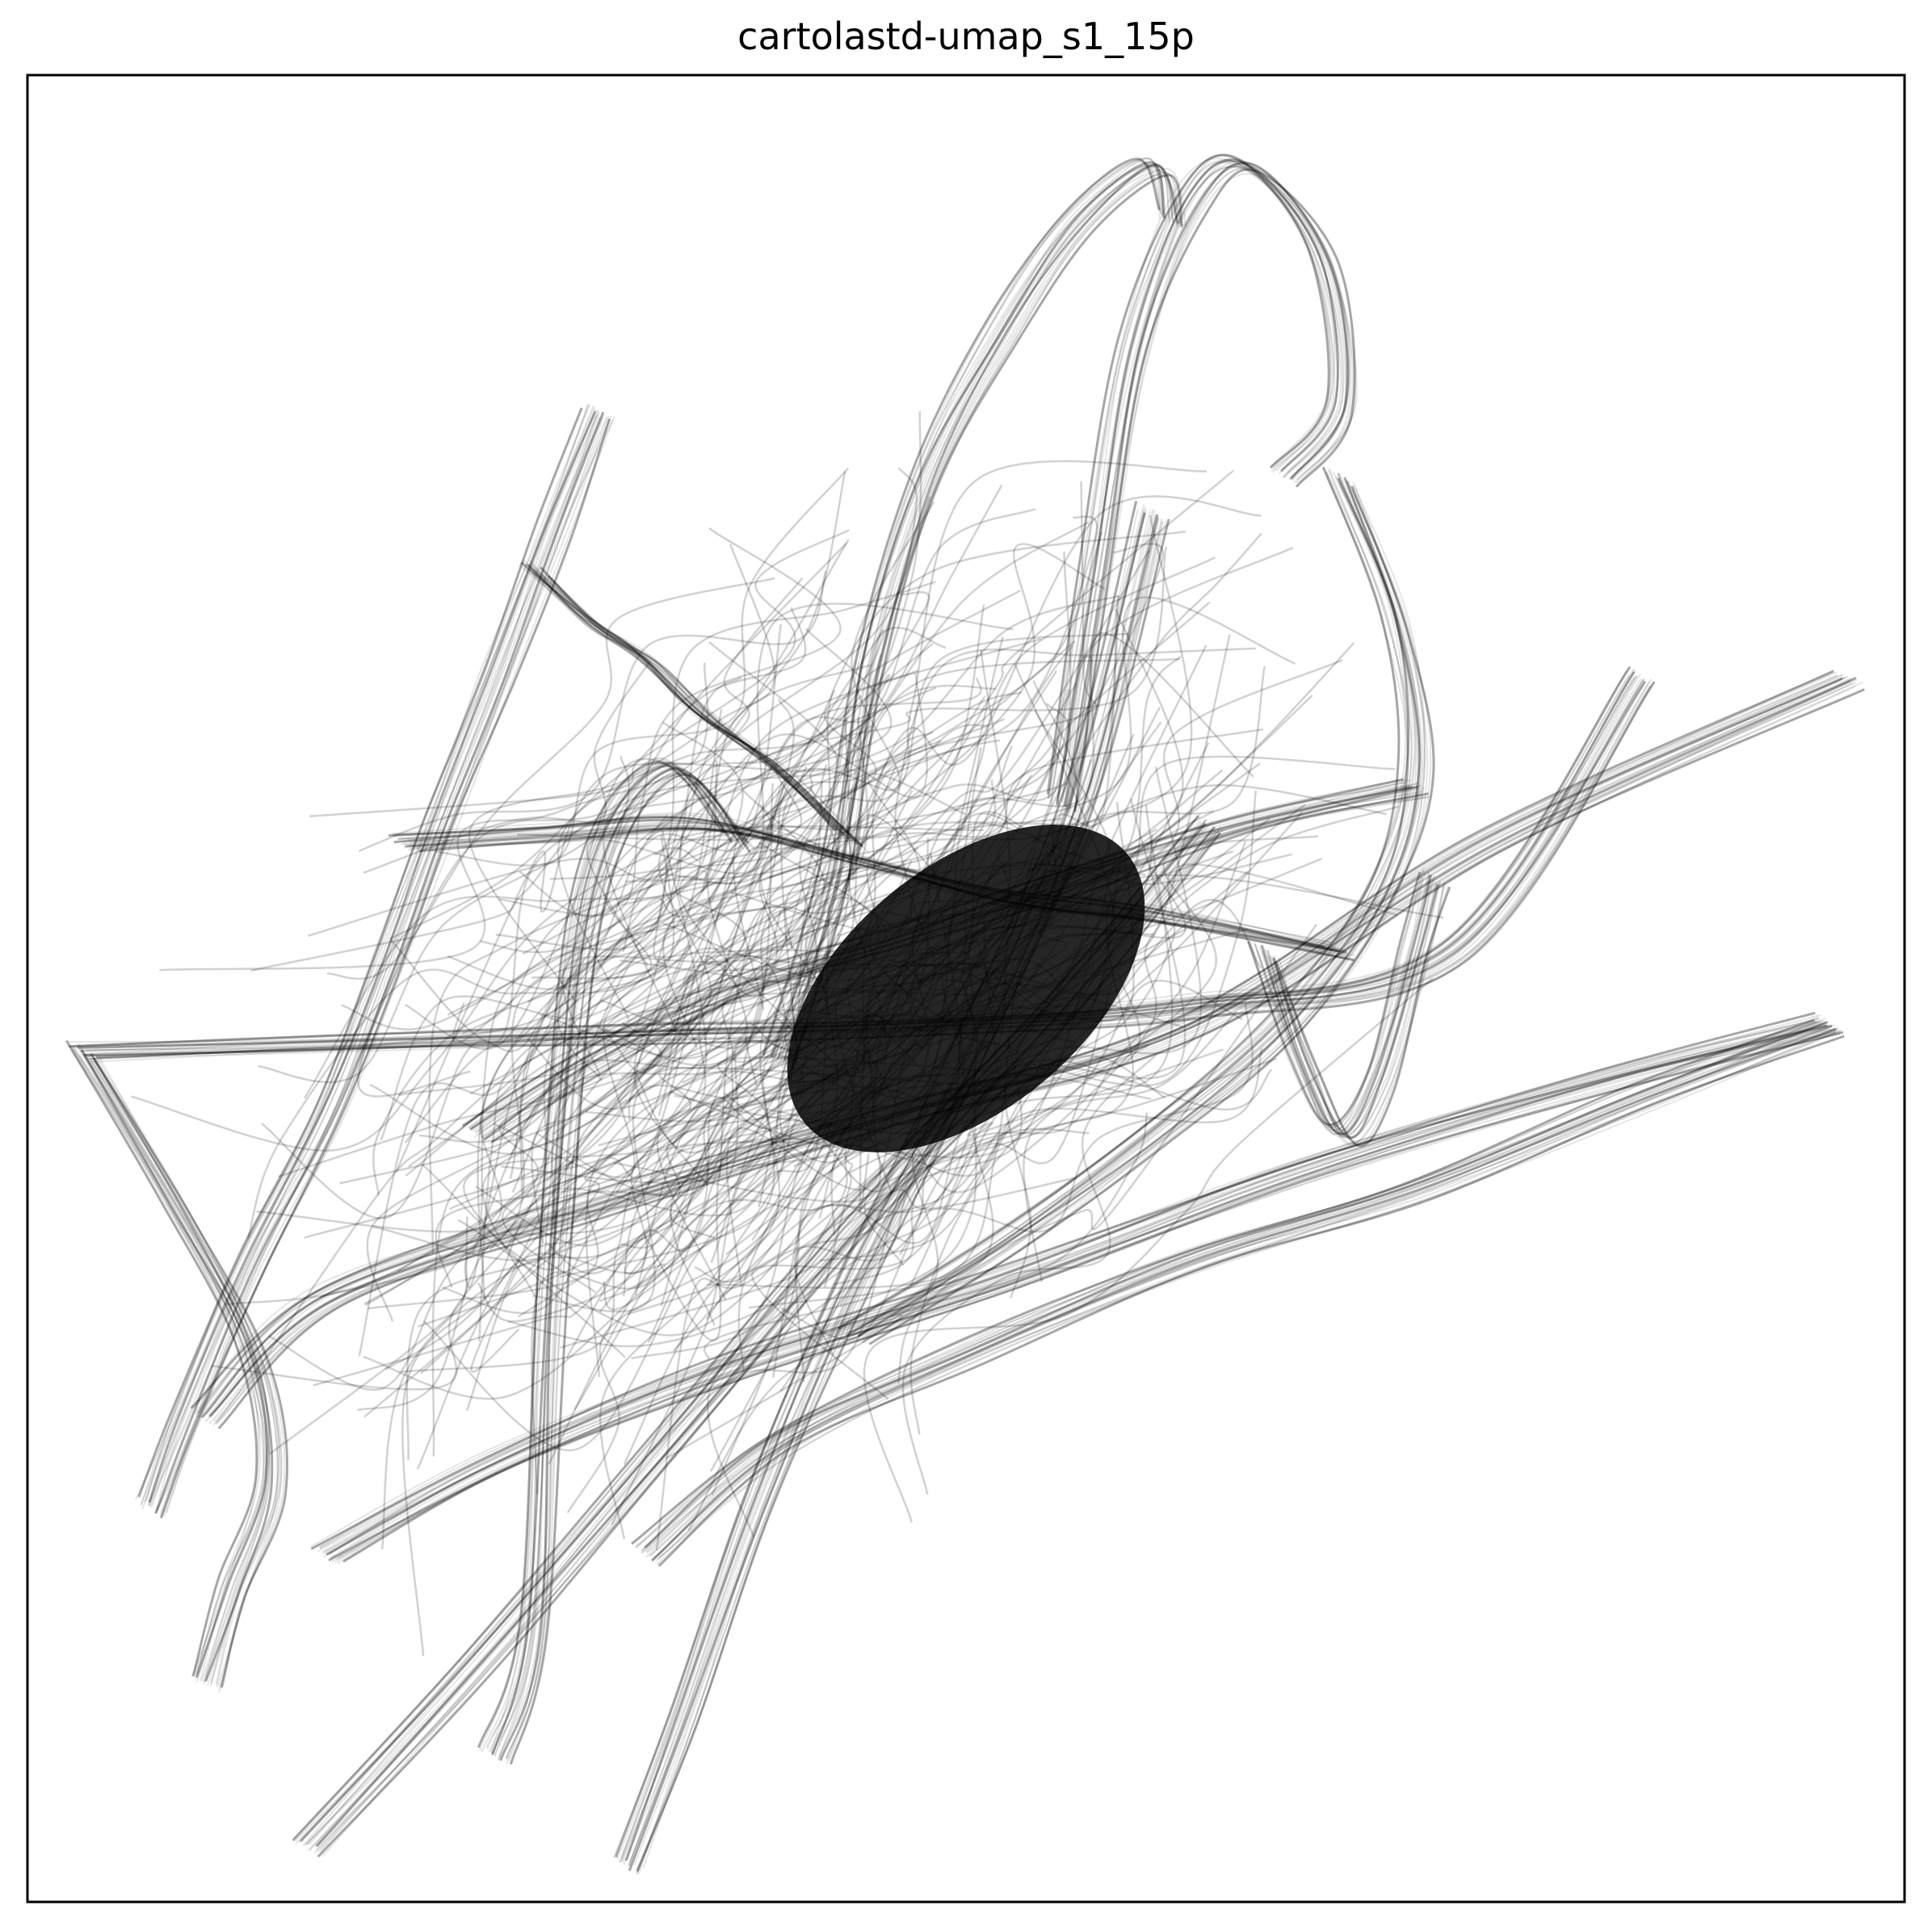 This screenshot has height=1931, width=1932. What do you see at coordinates (966, 988) in the screenshot?
I see `dense-core` at bounding box center [966, 988].